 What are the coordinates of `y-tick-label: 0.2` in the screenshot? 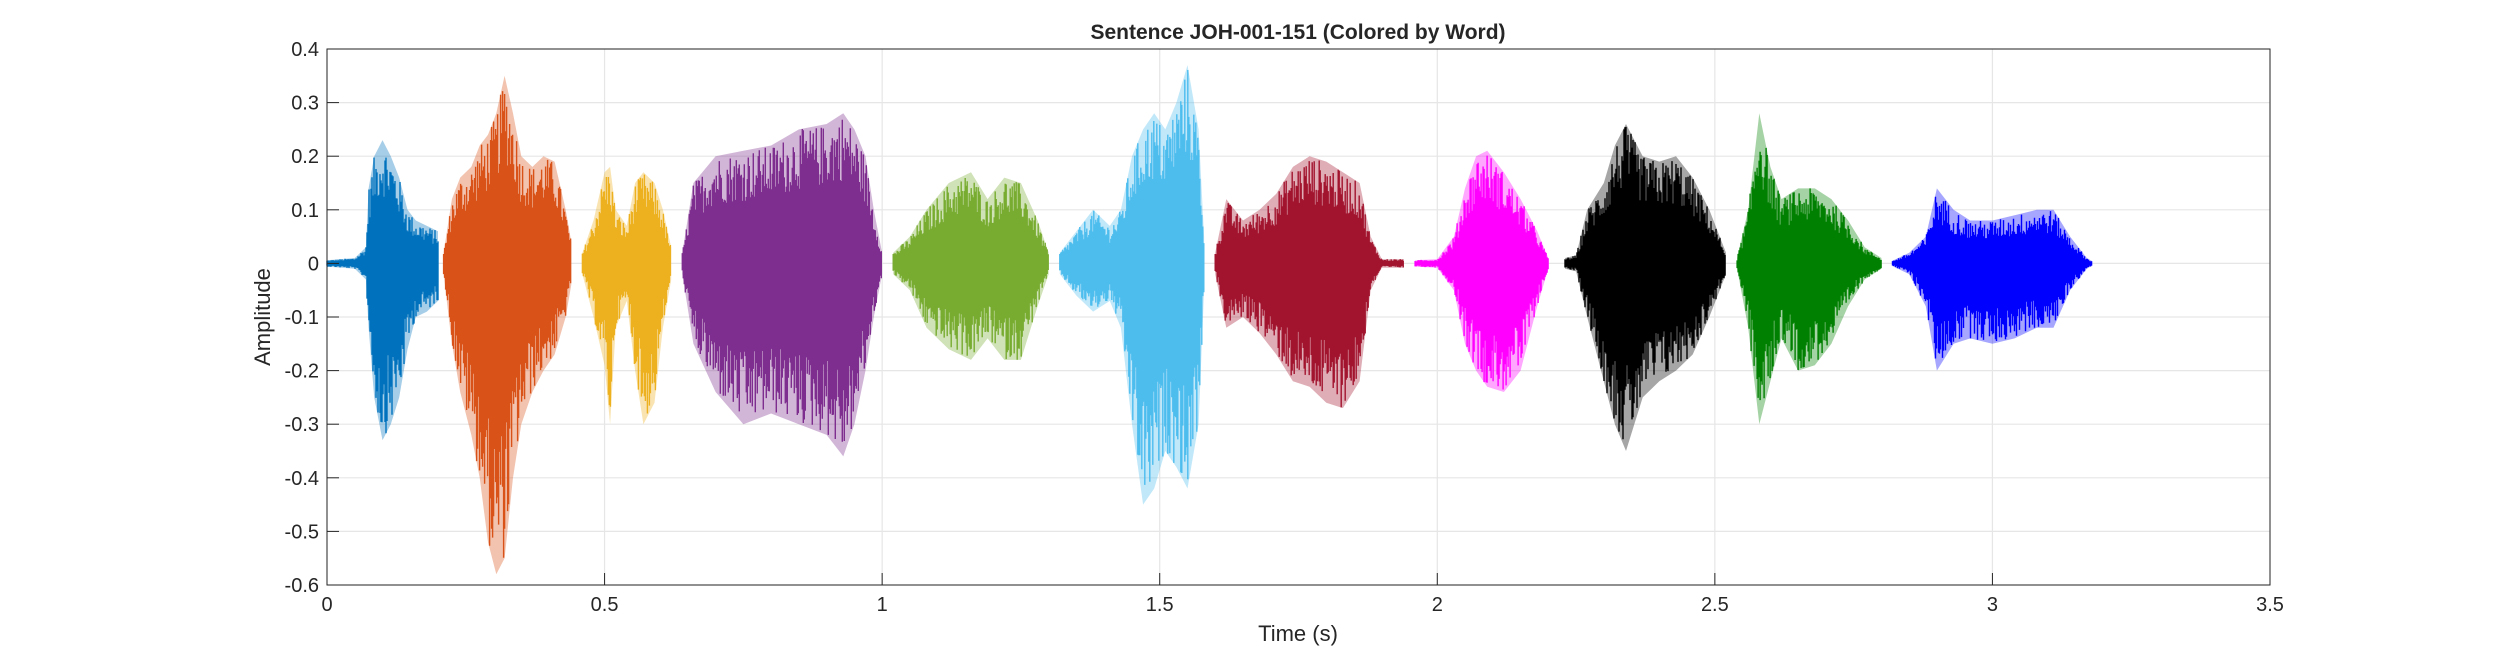 It's located at (305, 157).